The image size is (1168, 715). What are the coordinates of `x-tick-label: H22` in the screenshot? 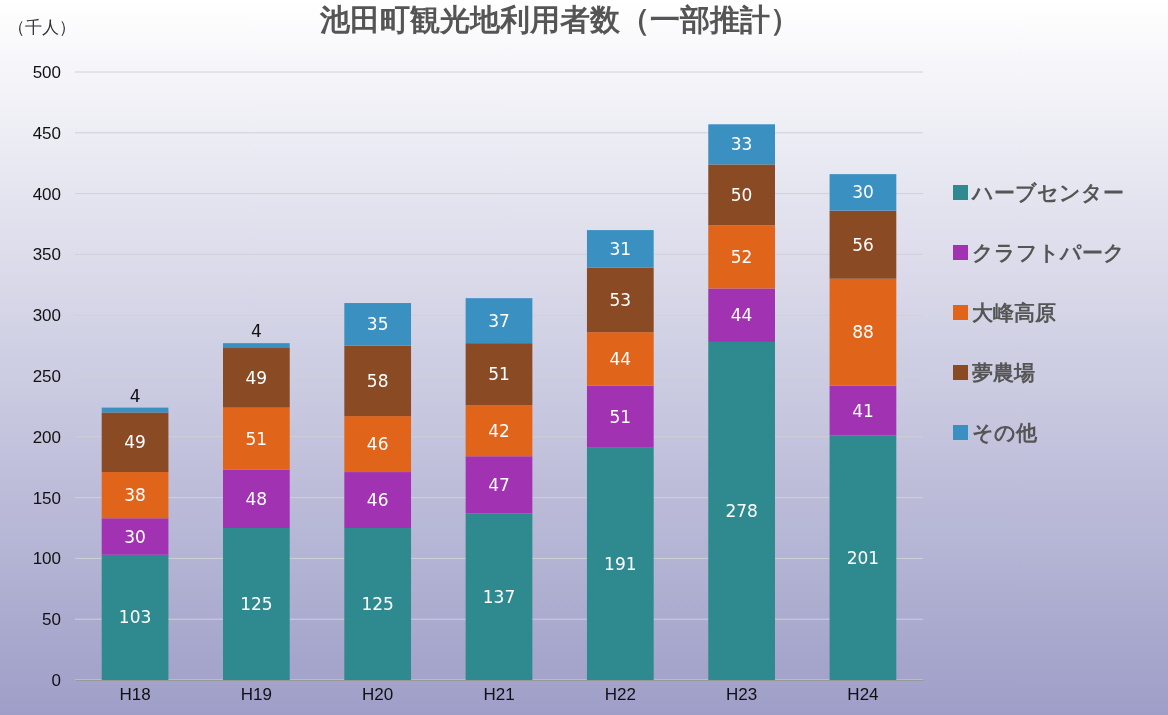 It's located at (620, 695).